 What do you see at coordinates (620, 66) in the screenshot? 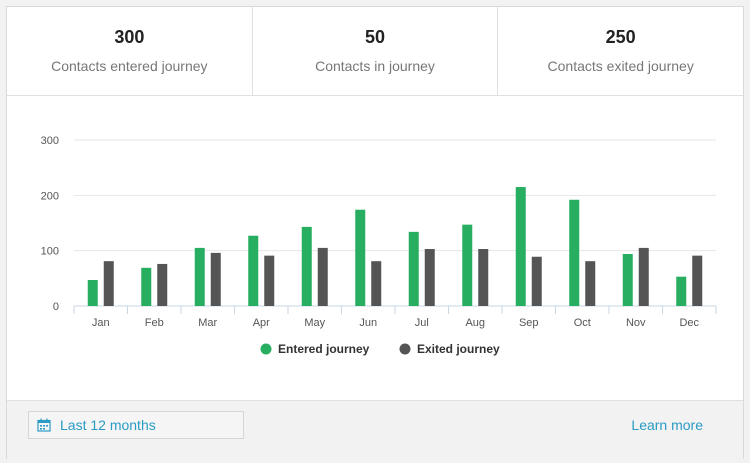
I see `stat-exited-label: Contacts exited journey` at bounding box center [620, 66].